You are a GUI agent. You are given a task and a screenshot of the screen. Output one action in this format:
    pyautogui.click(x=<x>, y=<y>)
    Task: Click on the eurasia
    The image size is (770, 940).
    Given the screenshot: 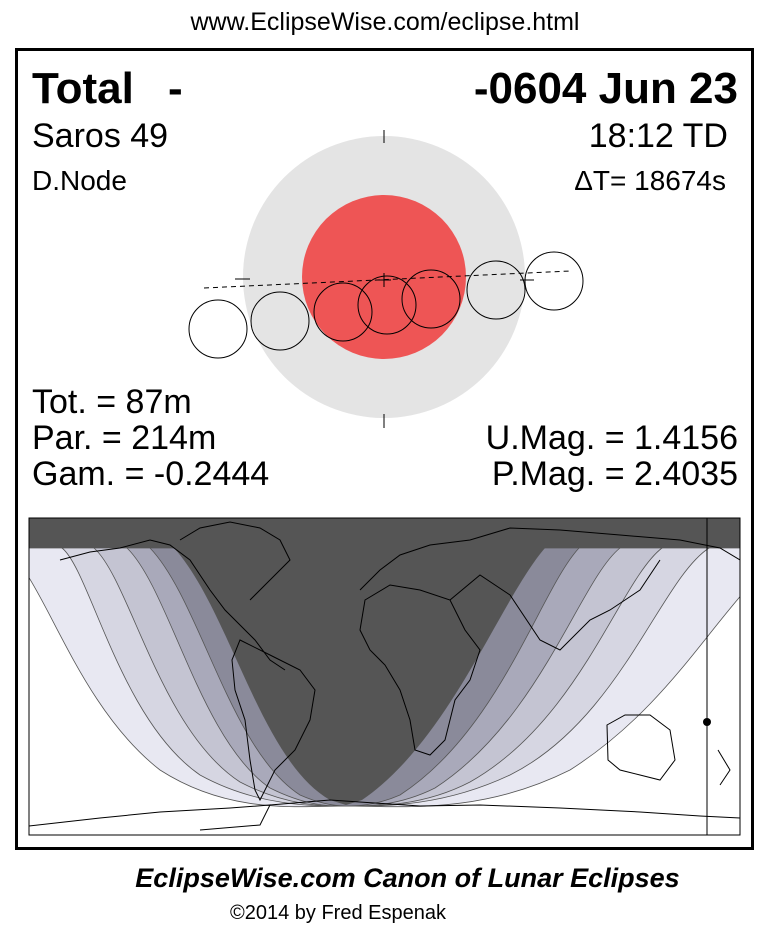 What is the action you would take?
    pyautogui.click(x=549, y=589)
    